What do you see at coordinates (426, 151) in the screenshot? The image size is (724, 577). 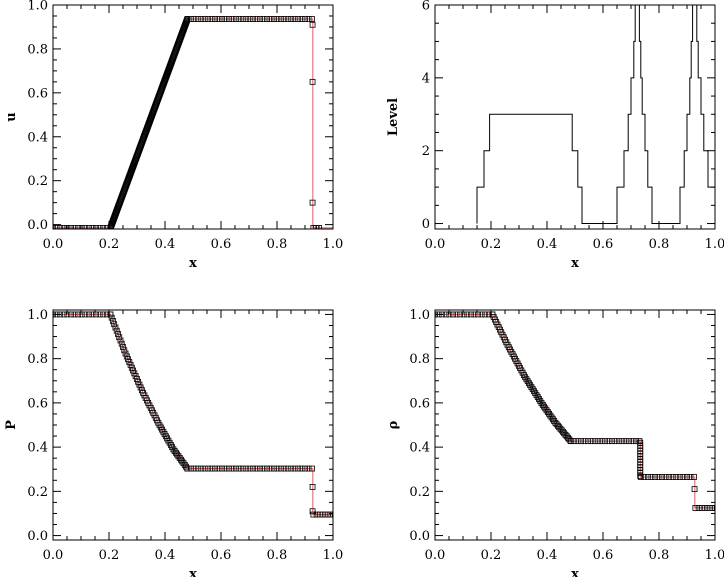 I see `y-tick-label: 2` at bounding box center [426, 151].